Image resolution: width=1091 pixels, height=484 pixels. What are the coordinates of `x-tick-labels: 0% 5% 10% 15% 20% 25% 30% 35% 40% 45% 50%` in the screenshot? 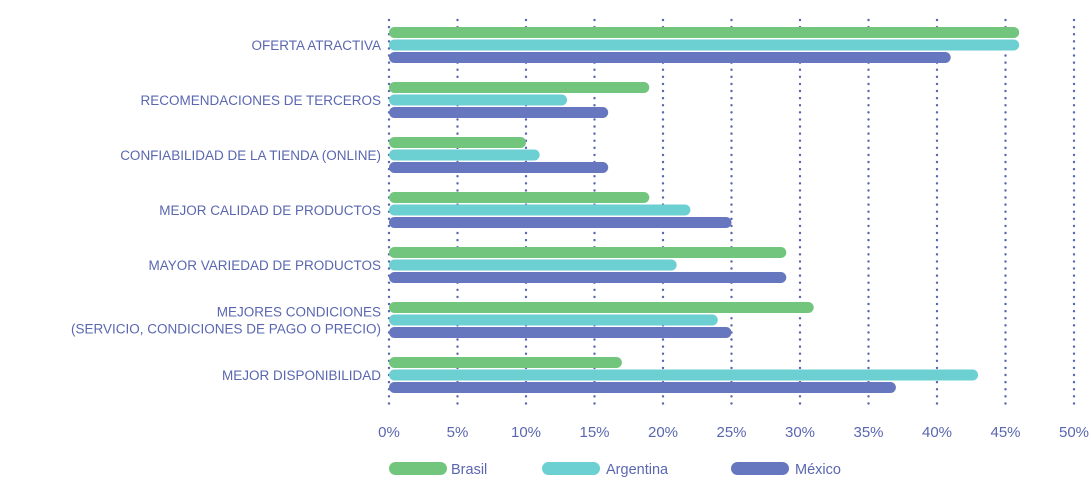 It's located at (733, 432).